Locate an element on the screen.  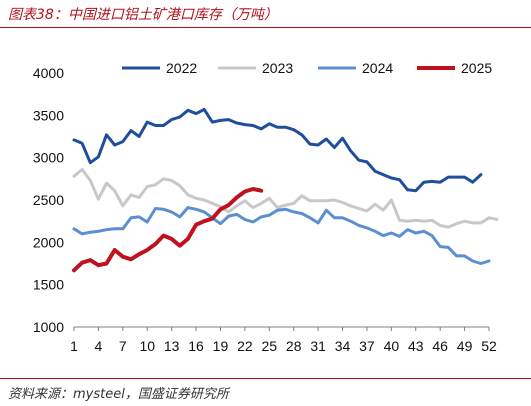
x-tick-label: 13 is located at coordinates (172, 346).